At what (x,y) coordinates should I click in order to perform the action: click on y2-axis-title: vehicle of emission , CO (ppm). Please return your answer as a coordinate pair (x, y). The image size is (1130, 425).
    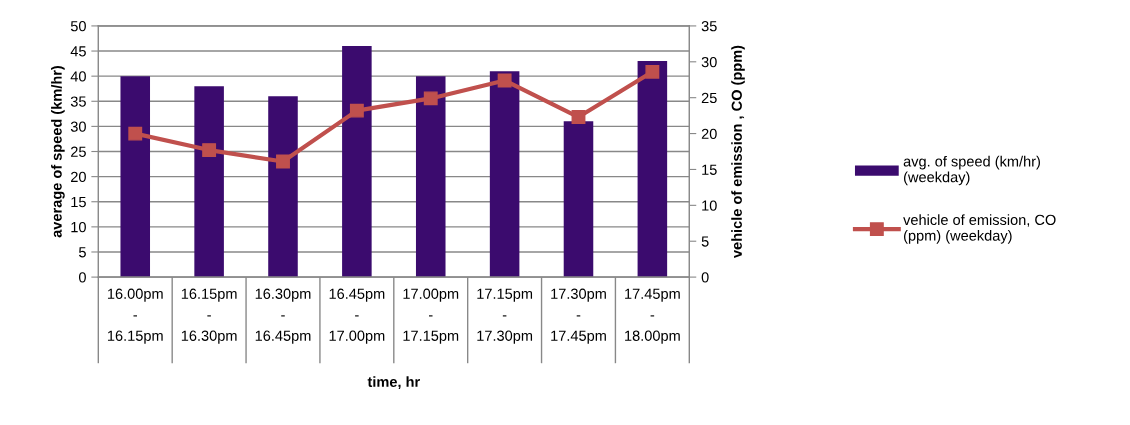
    Looking at the image, I should click on (738, 152).